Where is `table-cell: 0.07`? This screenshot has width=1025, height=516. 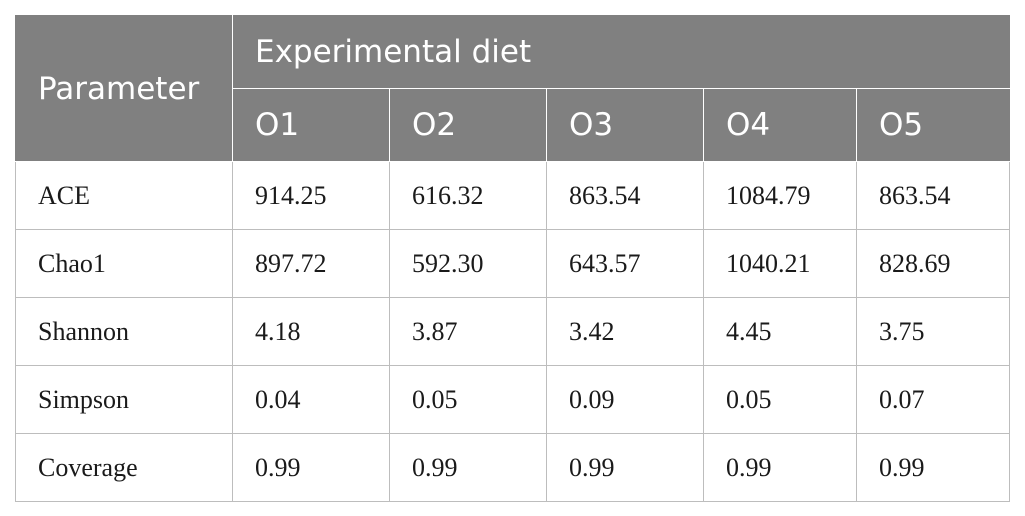 table-cell: 0.07 is located at coordinates (933, 399).